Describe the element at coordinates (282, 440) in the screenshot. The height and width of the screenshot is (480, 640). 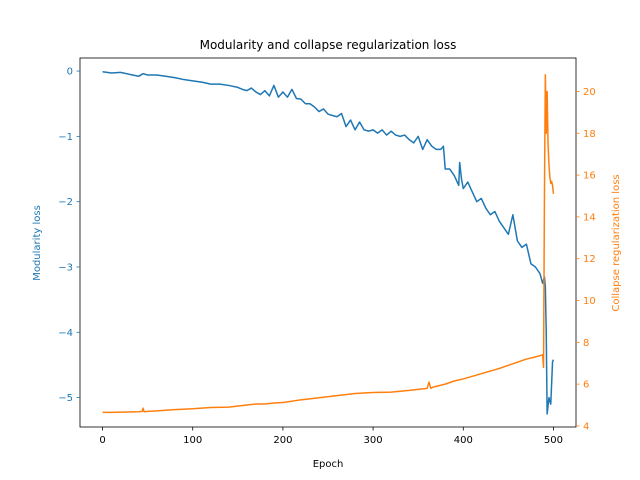
I see `x-tick-label: 200` at that location.